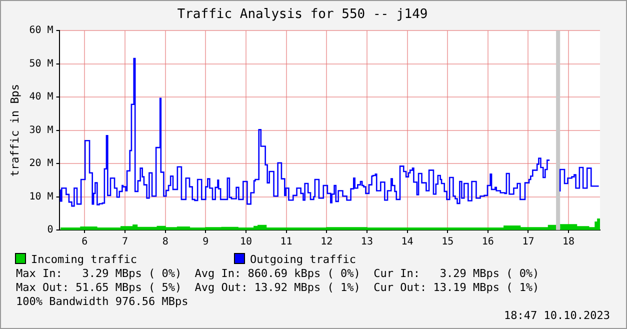  I want to click on x-tick-label: 15, so click(448, 242).